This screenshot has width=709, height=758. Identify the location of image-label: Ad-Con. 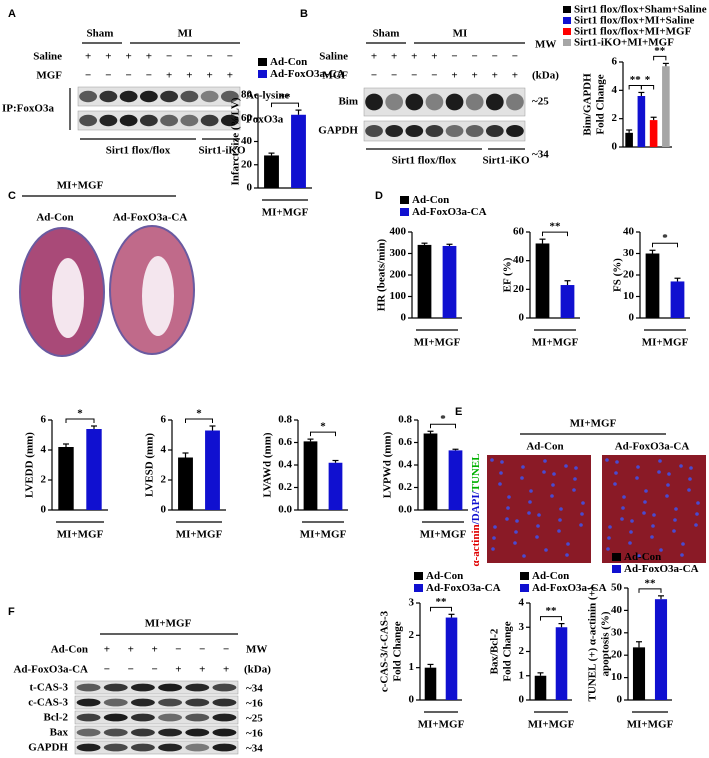
(54, 218).